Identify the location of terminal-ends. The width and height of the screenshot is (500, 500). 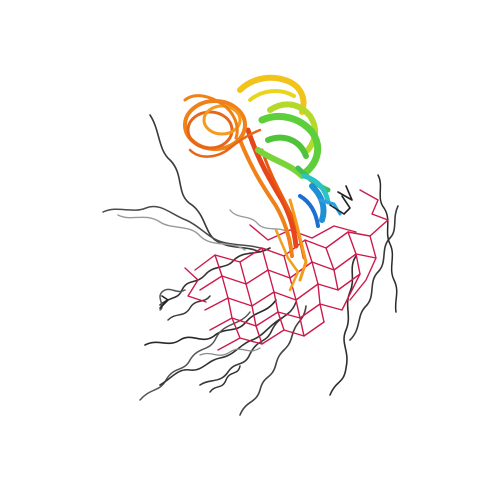
(256, 247).